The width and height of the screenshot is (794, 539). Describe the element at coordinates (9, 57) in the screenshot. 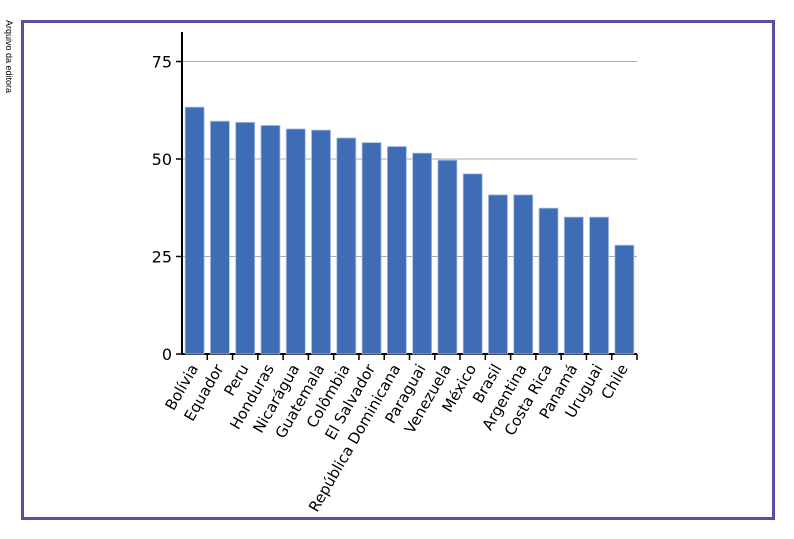

I see `image-credit: Arquivo da editora` at that location.